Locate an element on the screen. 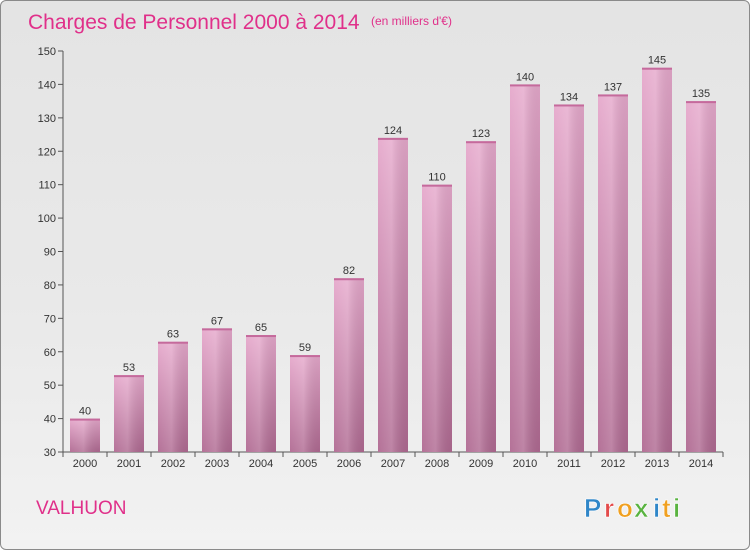 The image size is (750, 550). chart-title: Charges de Personnel 2000 à 2014 is located at coordinates (194, 22).